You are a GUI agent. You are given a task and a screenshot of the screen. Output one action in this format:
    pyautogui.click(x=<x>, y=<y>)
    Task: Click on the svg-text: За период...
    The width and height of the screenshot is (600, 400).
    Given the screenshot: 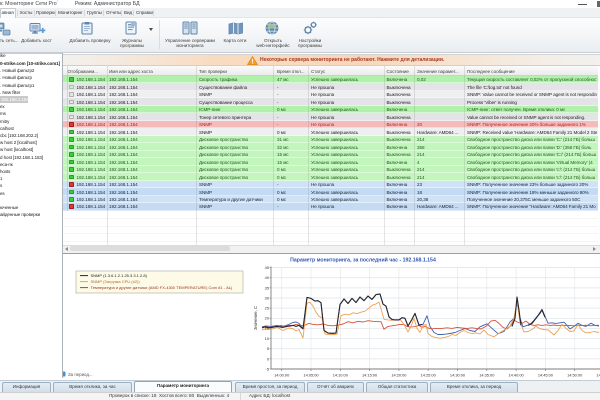 What is the action you would take?
    pyautogui.click(x=80, y=374)
    